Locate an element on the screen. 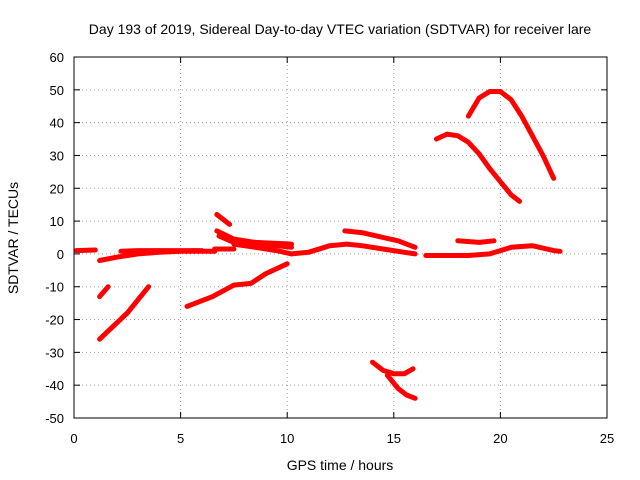 This screenshot has width=640, height=480. x-tick-label: 5 is located at coordinates (180, 438).